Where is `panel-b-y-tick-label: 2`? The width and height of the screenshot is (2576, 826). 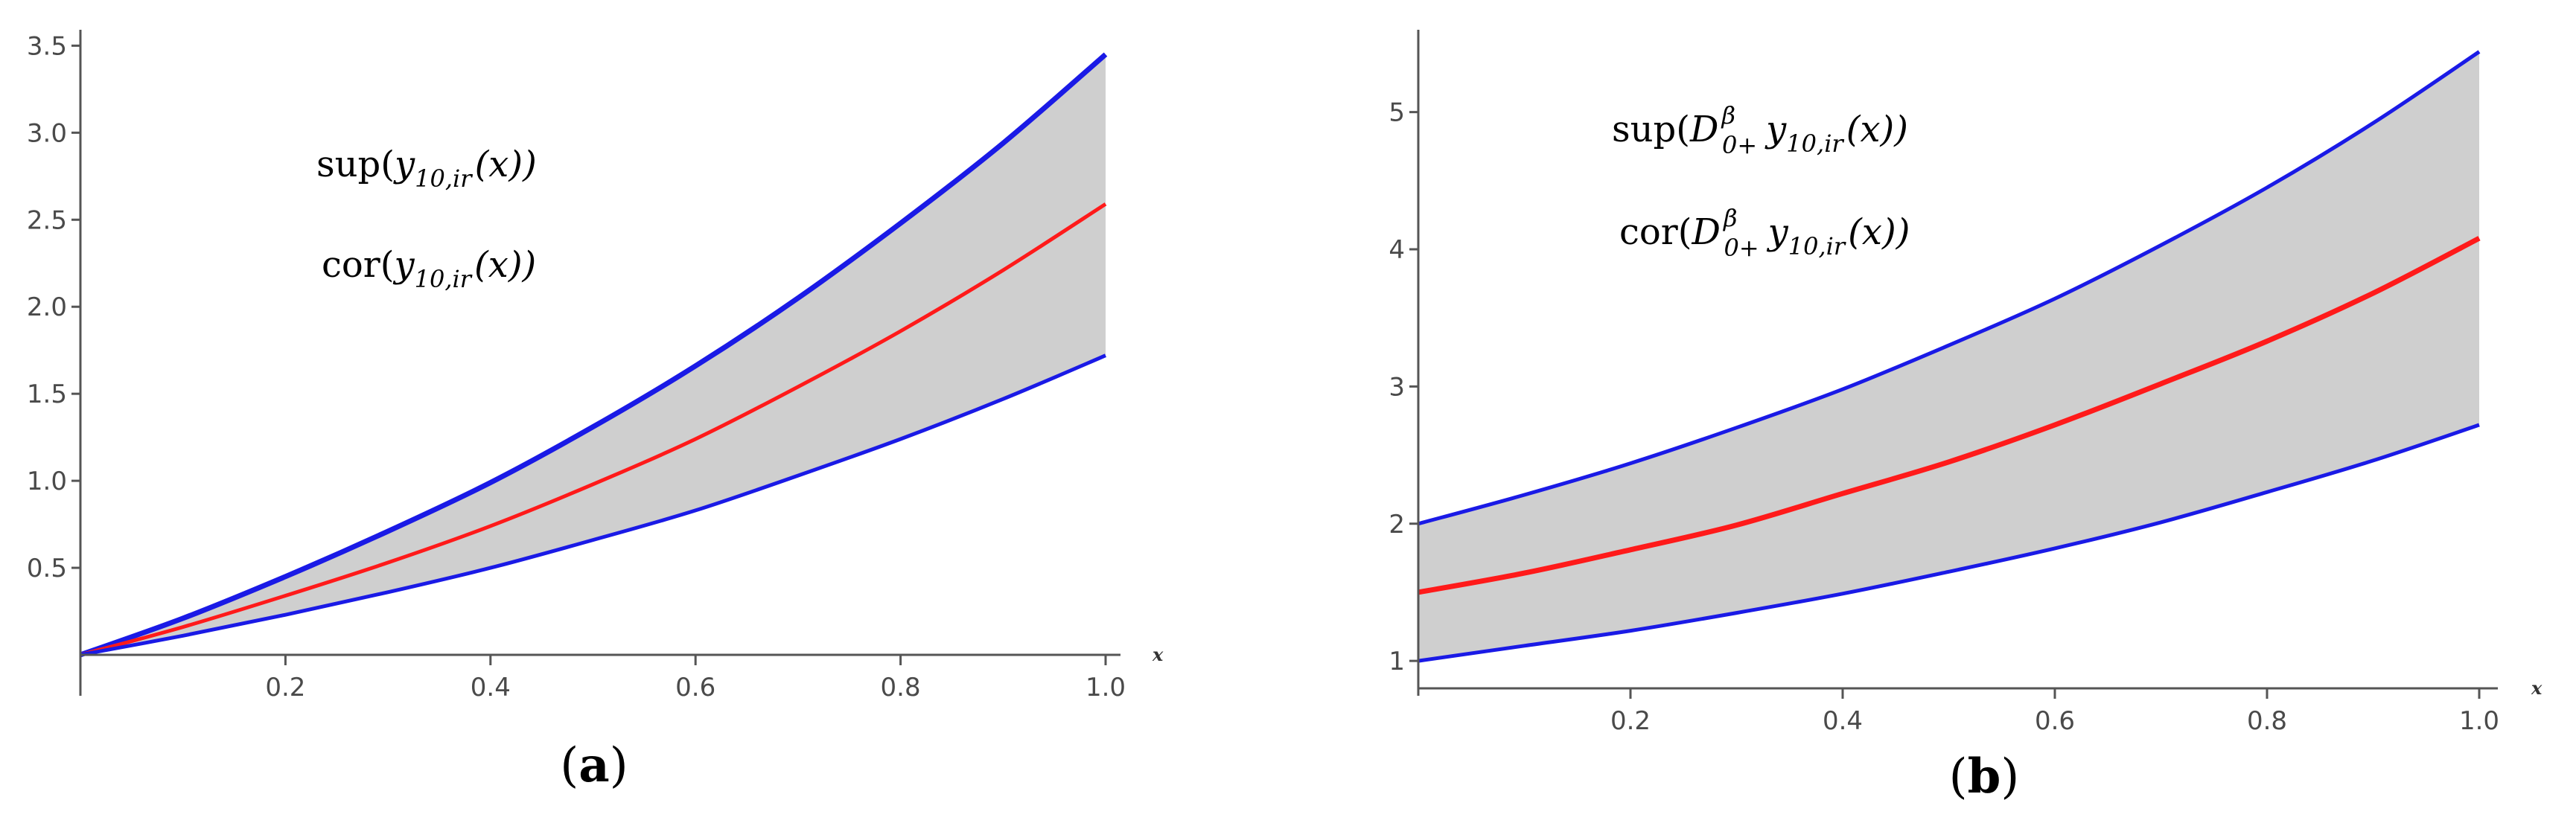
panel-b-y-tick-label: 2 is located at coordinates (1397, 525).